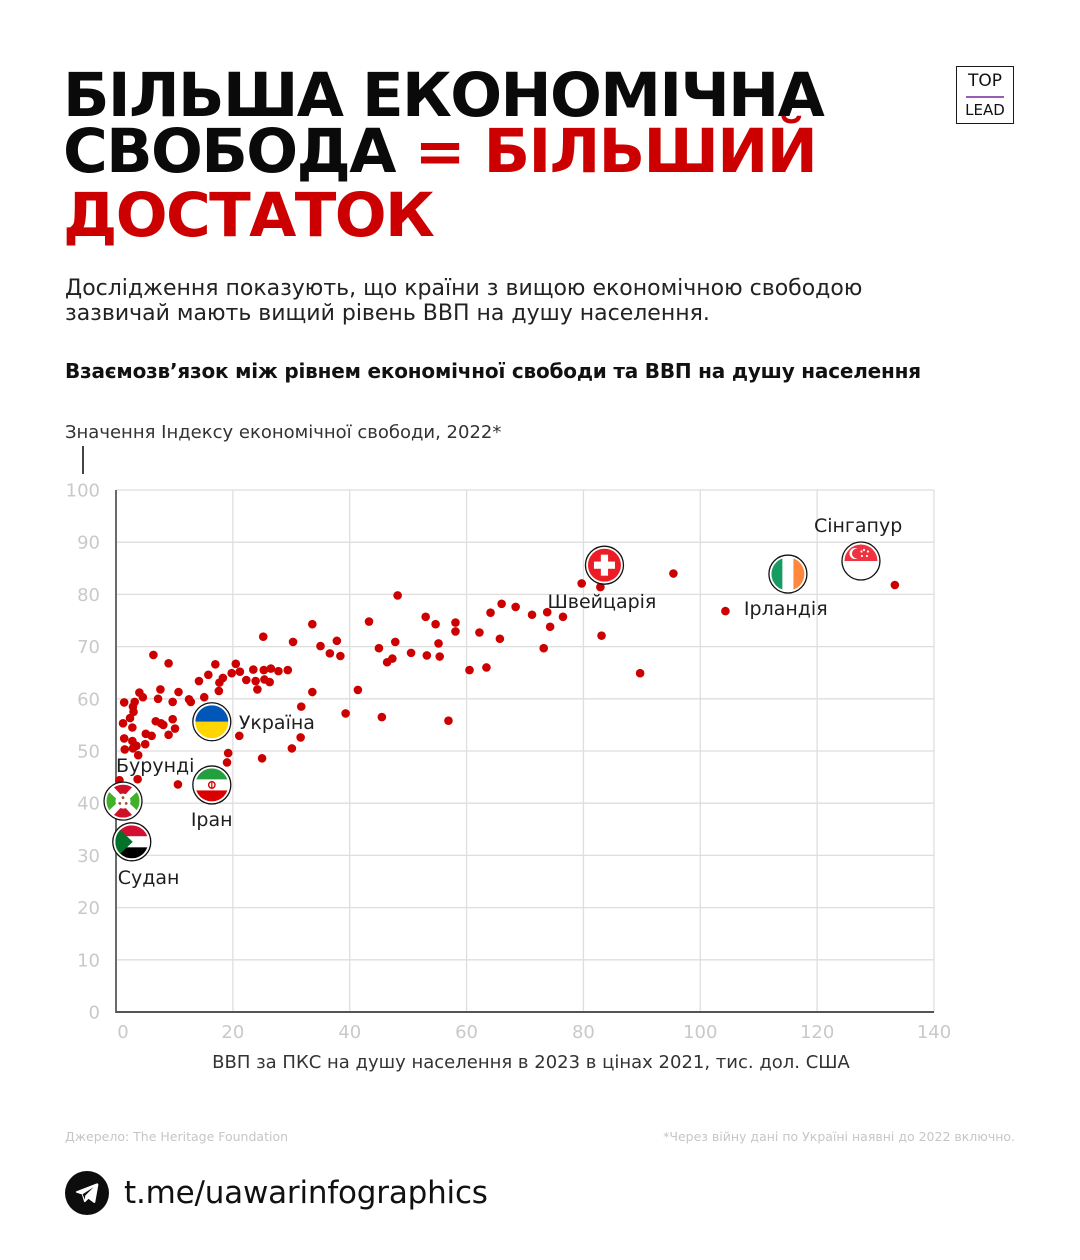  What do you see at coordinates (306, 1193) in the screenshot?
I see `telegram-link-text: t.me/uawarinfographics` at bounding box center [306, 1193].